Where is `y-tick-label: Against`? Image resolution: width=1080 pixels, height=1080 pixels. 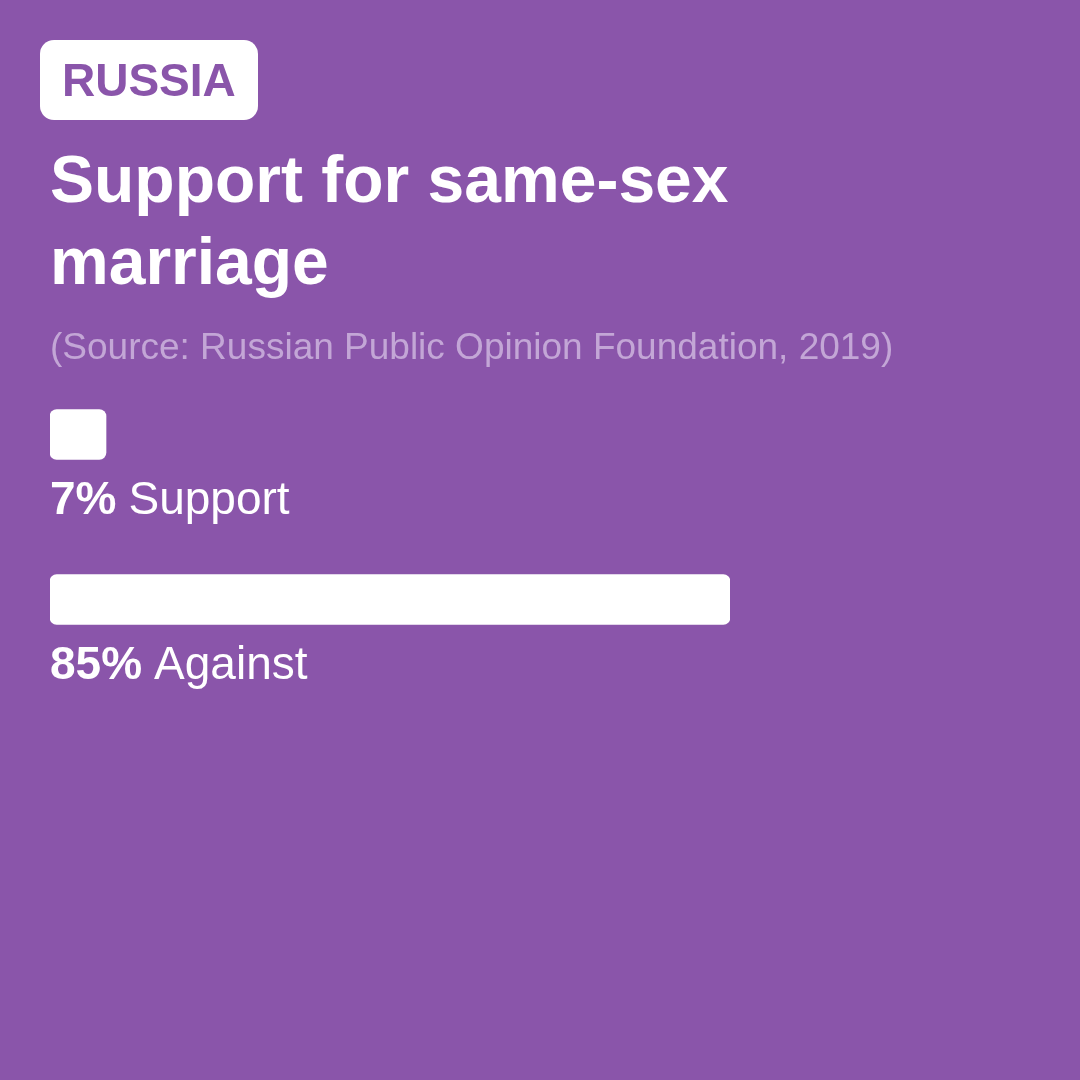 y-tick-label: Against is located at coordinates (231, 662).